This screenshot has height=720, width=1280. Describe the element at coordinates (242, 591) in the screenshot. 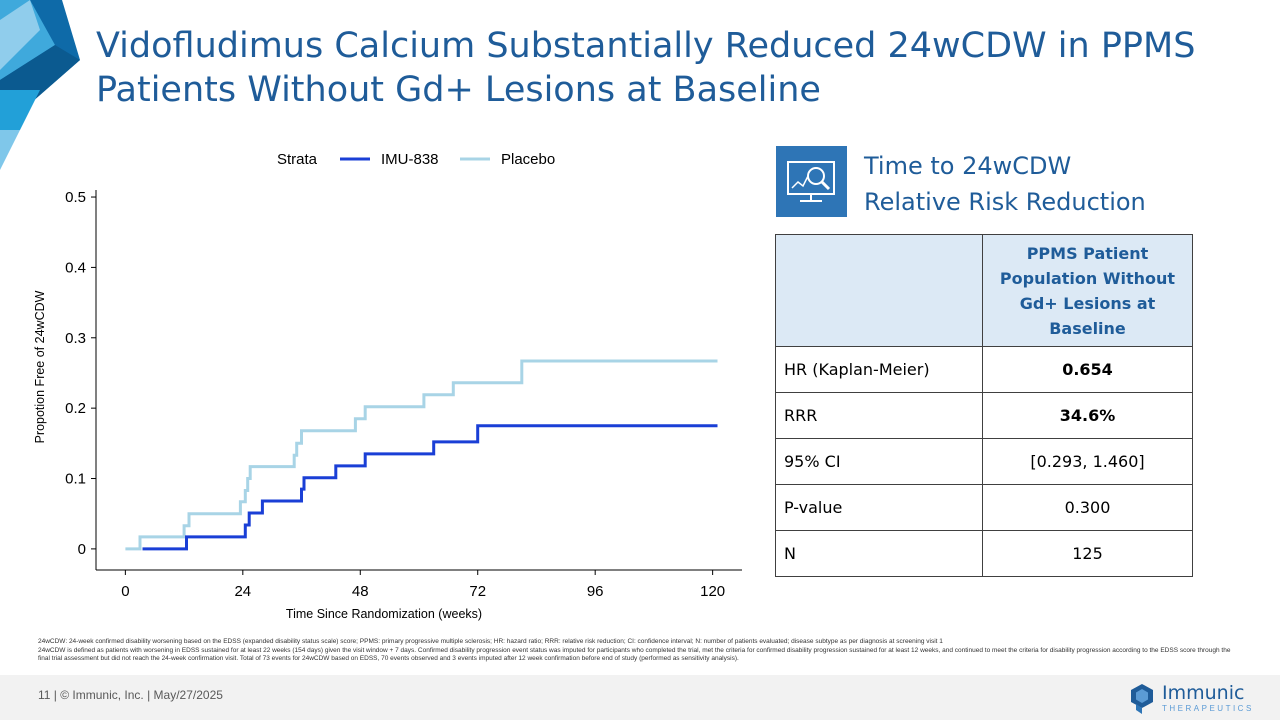

I see `x-tick-label: 24` at that location.